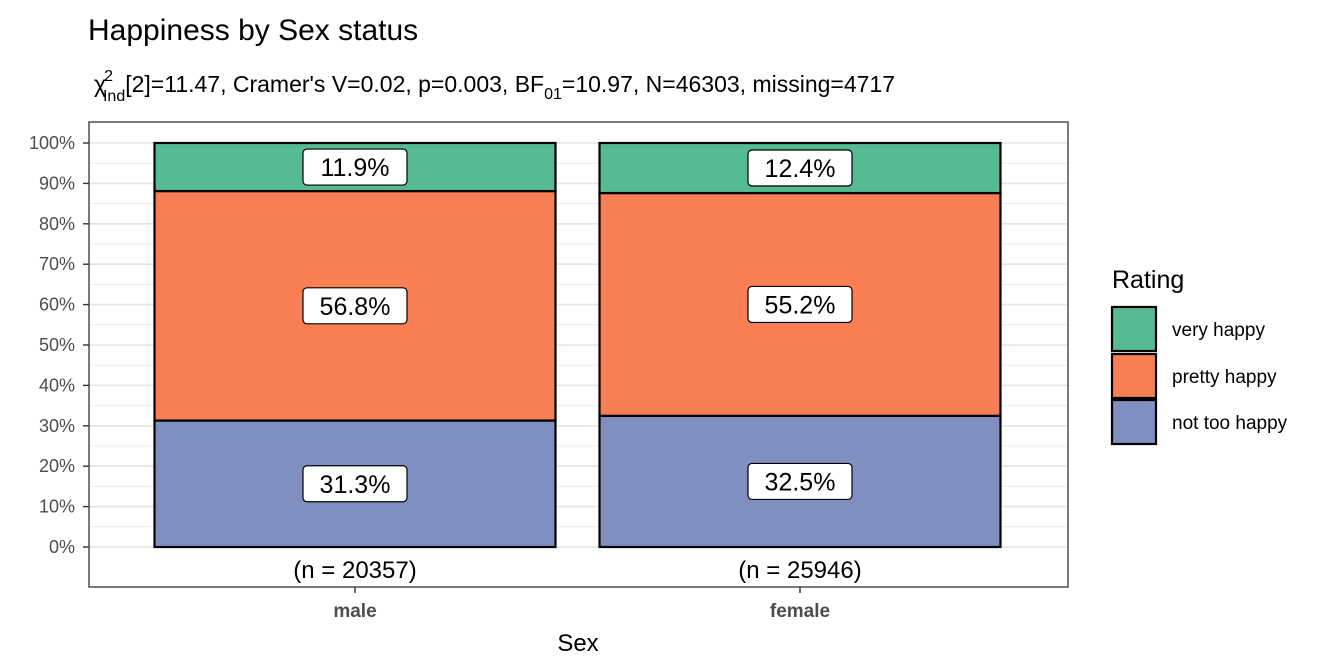 This screenshot has width=1344, height=672. What do you see at coordinates (1148, 280) in the screenshot?
I see `legend-title: Rating` at bounding box center [1148, 280].